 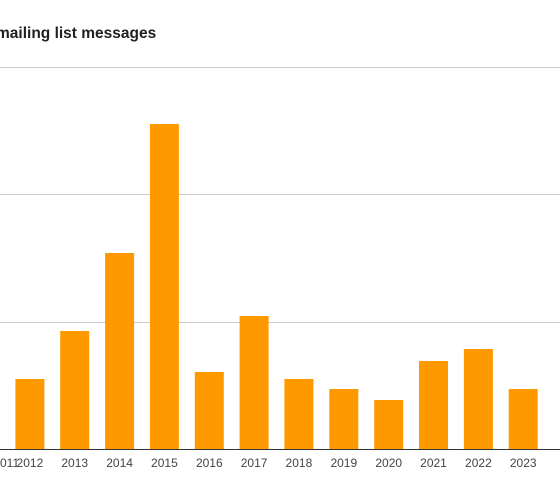 What do you see at coordinates (523, 463) in the screenshot?
I see `x-tick-label-2023: 2023` at bounding box center [523, 463].